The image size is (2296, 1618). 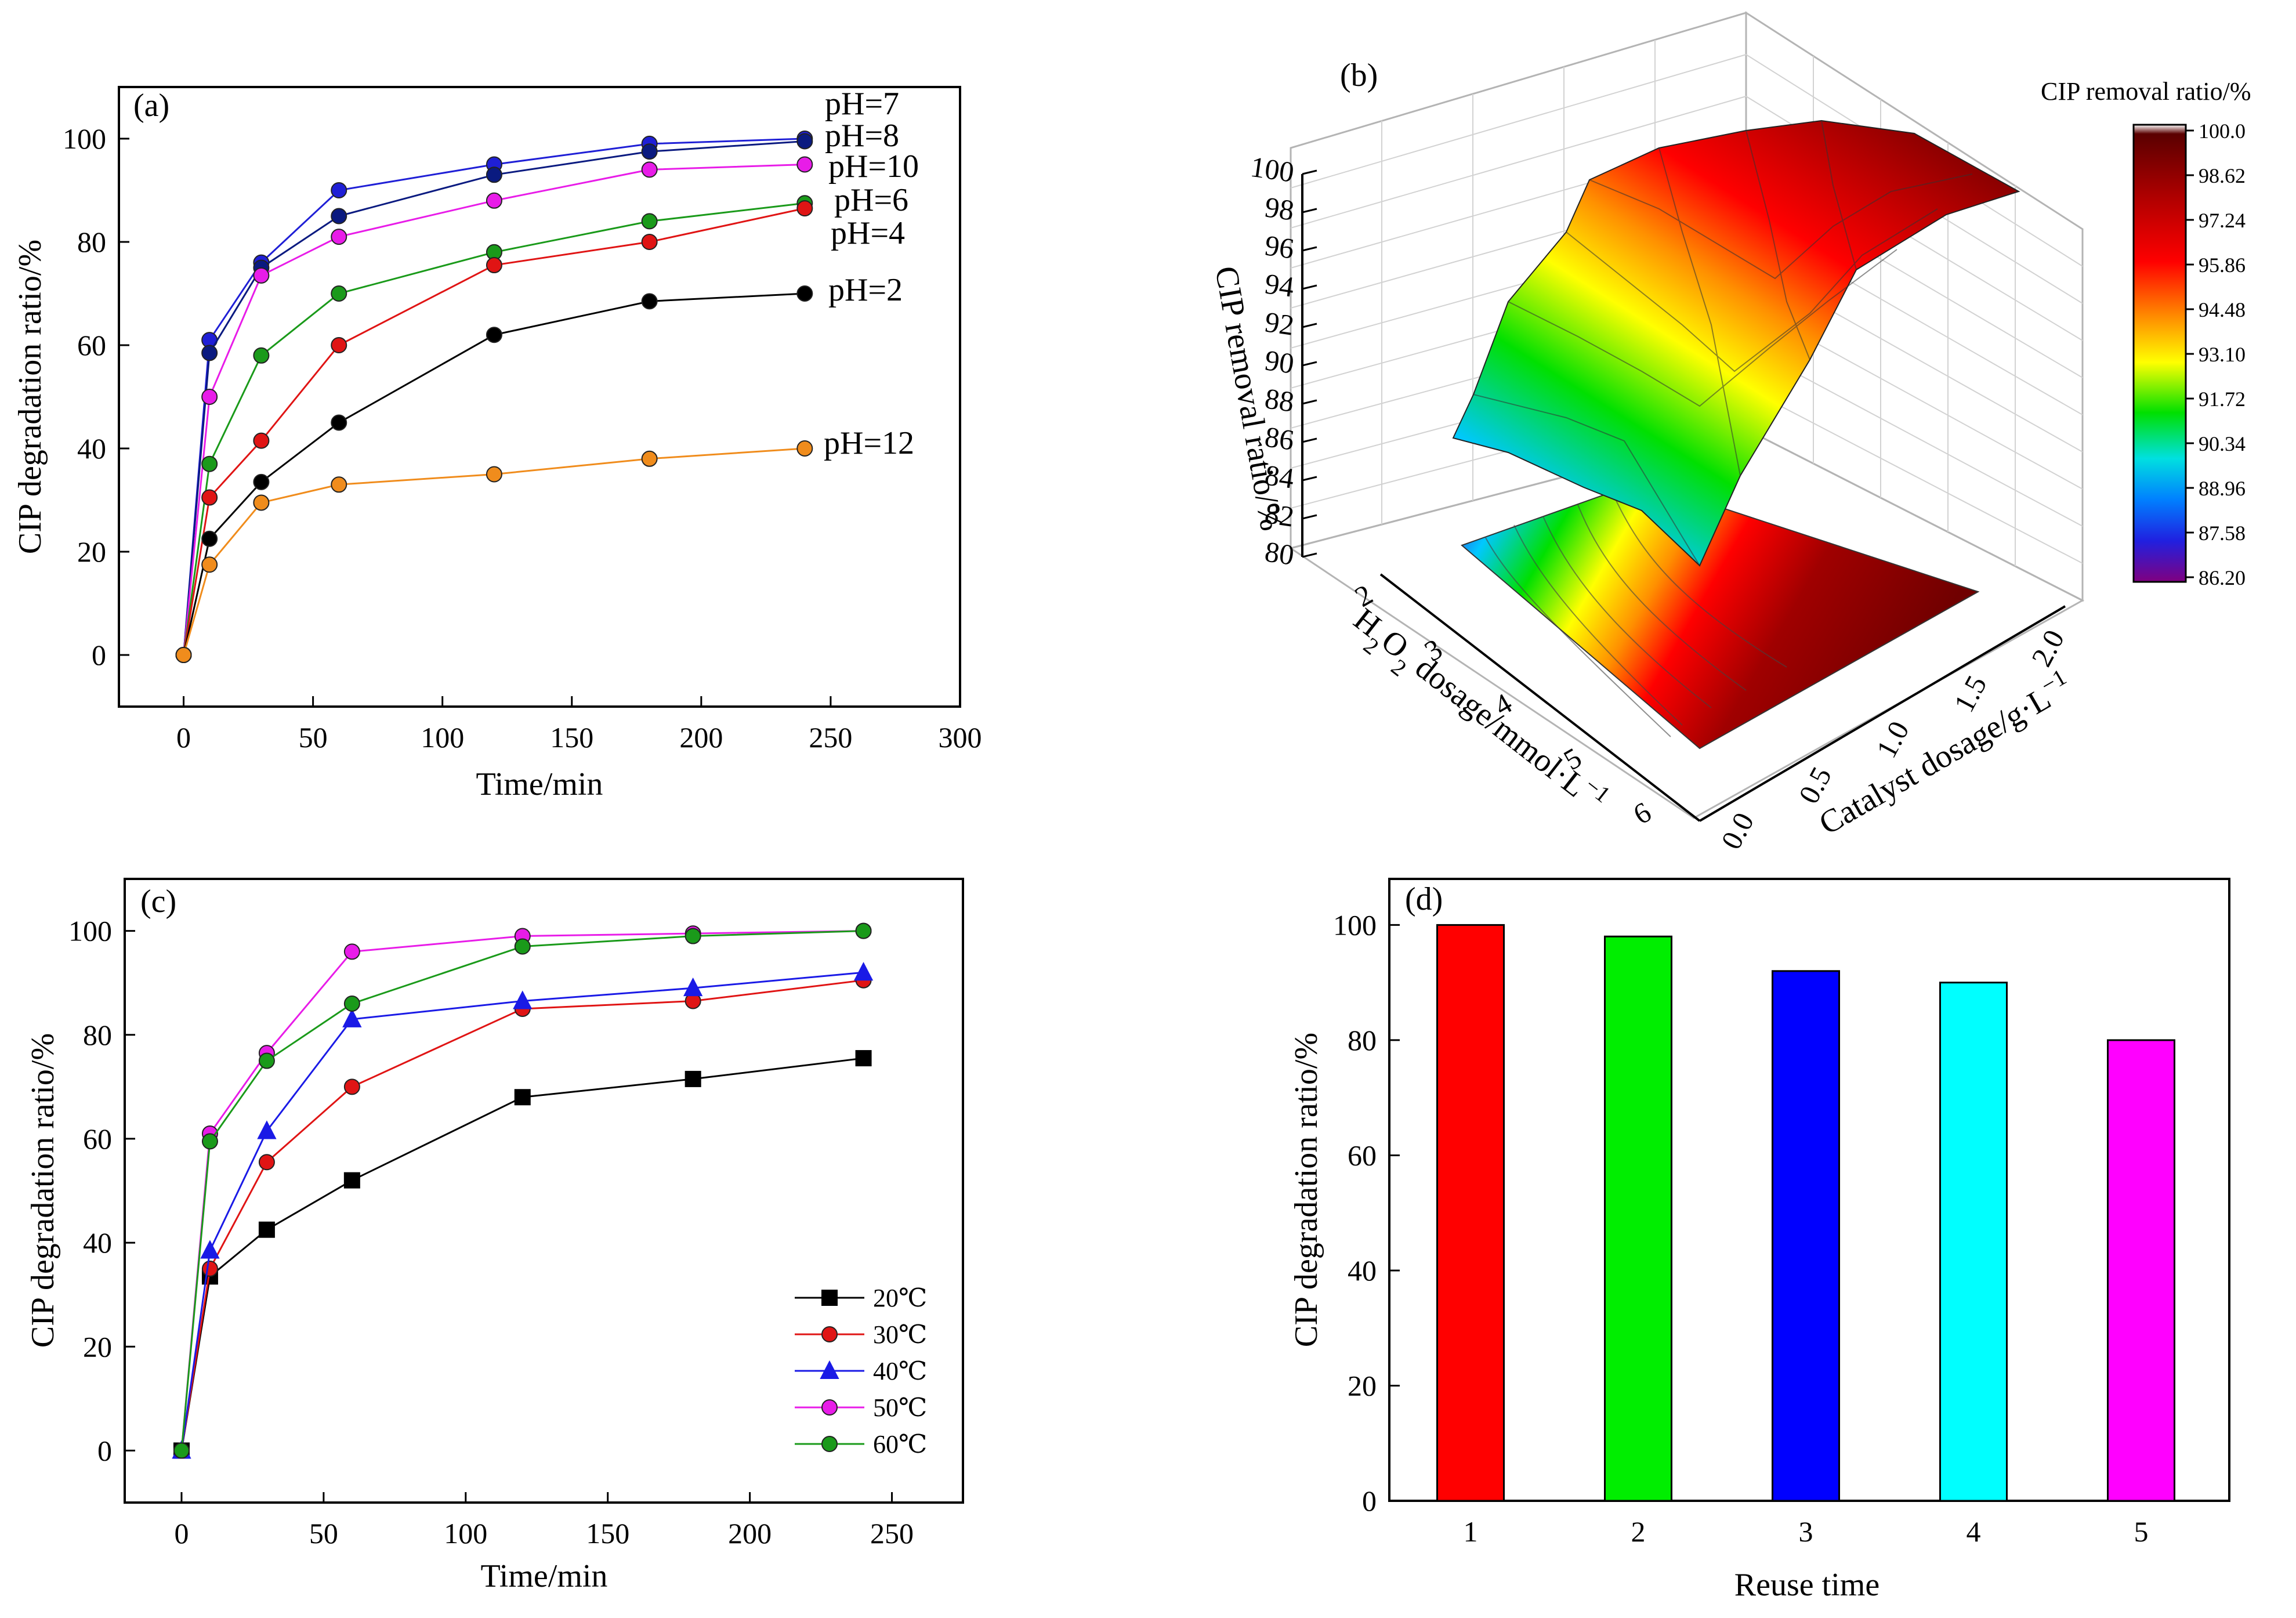 I want to click on b-ytick-label: 2.0, so click(x=2048, y=647).